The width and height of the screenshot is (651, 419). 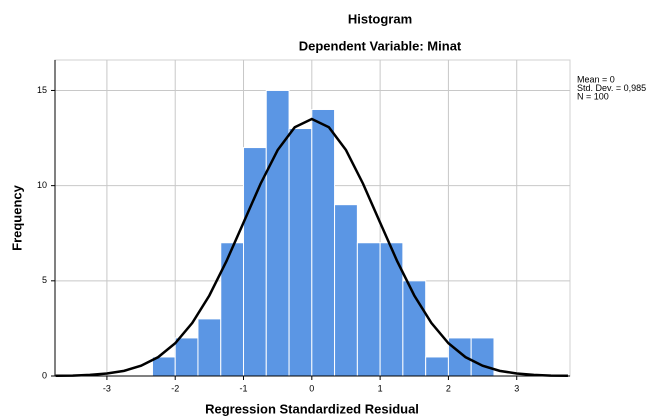 I want to click on chart-title: Histogram, so click(x=380, y=18).